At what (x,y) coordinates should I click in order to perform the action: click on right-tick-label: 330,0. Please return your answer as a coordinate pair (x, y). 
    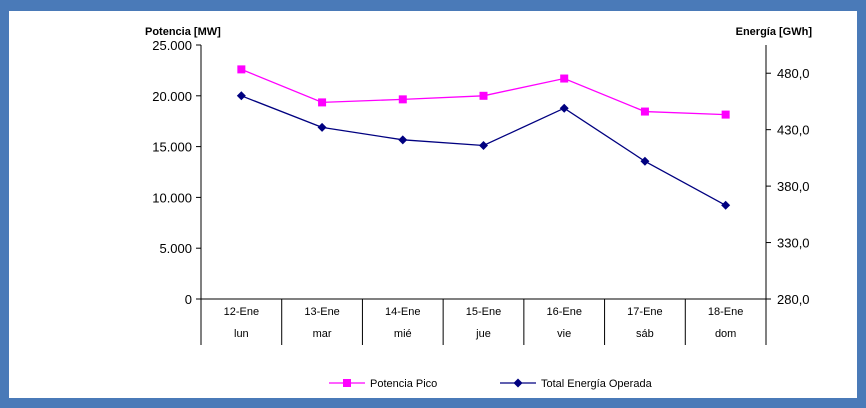
    Looking at the image, I should click on (793, 243).